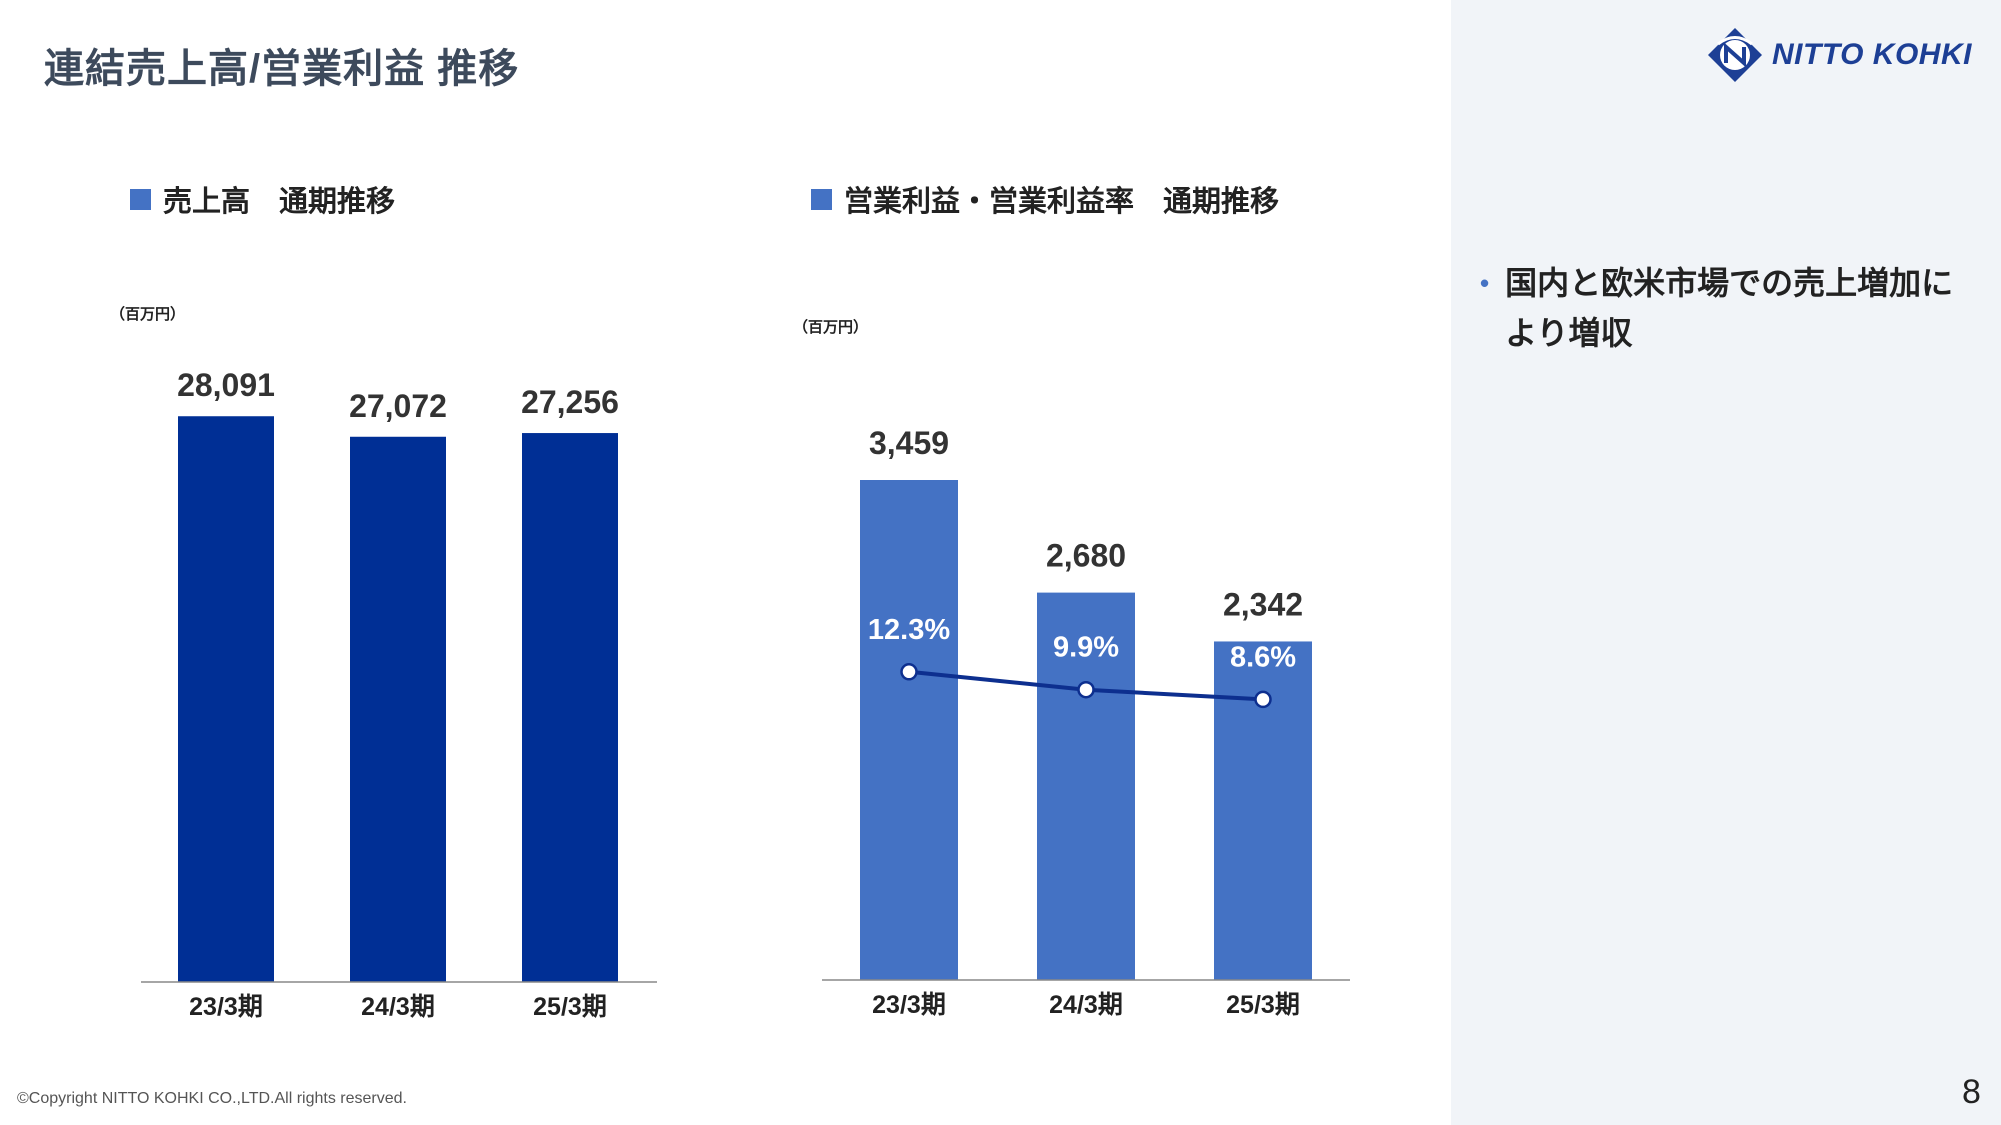  Describe the element at coordinates (1086, 1005) in the screenshot. I see `profit-category-label-2: 24/3期` at that location.